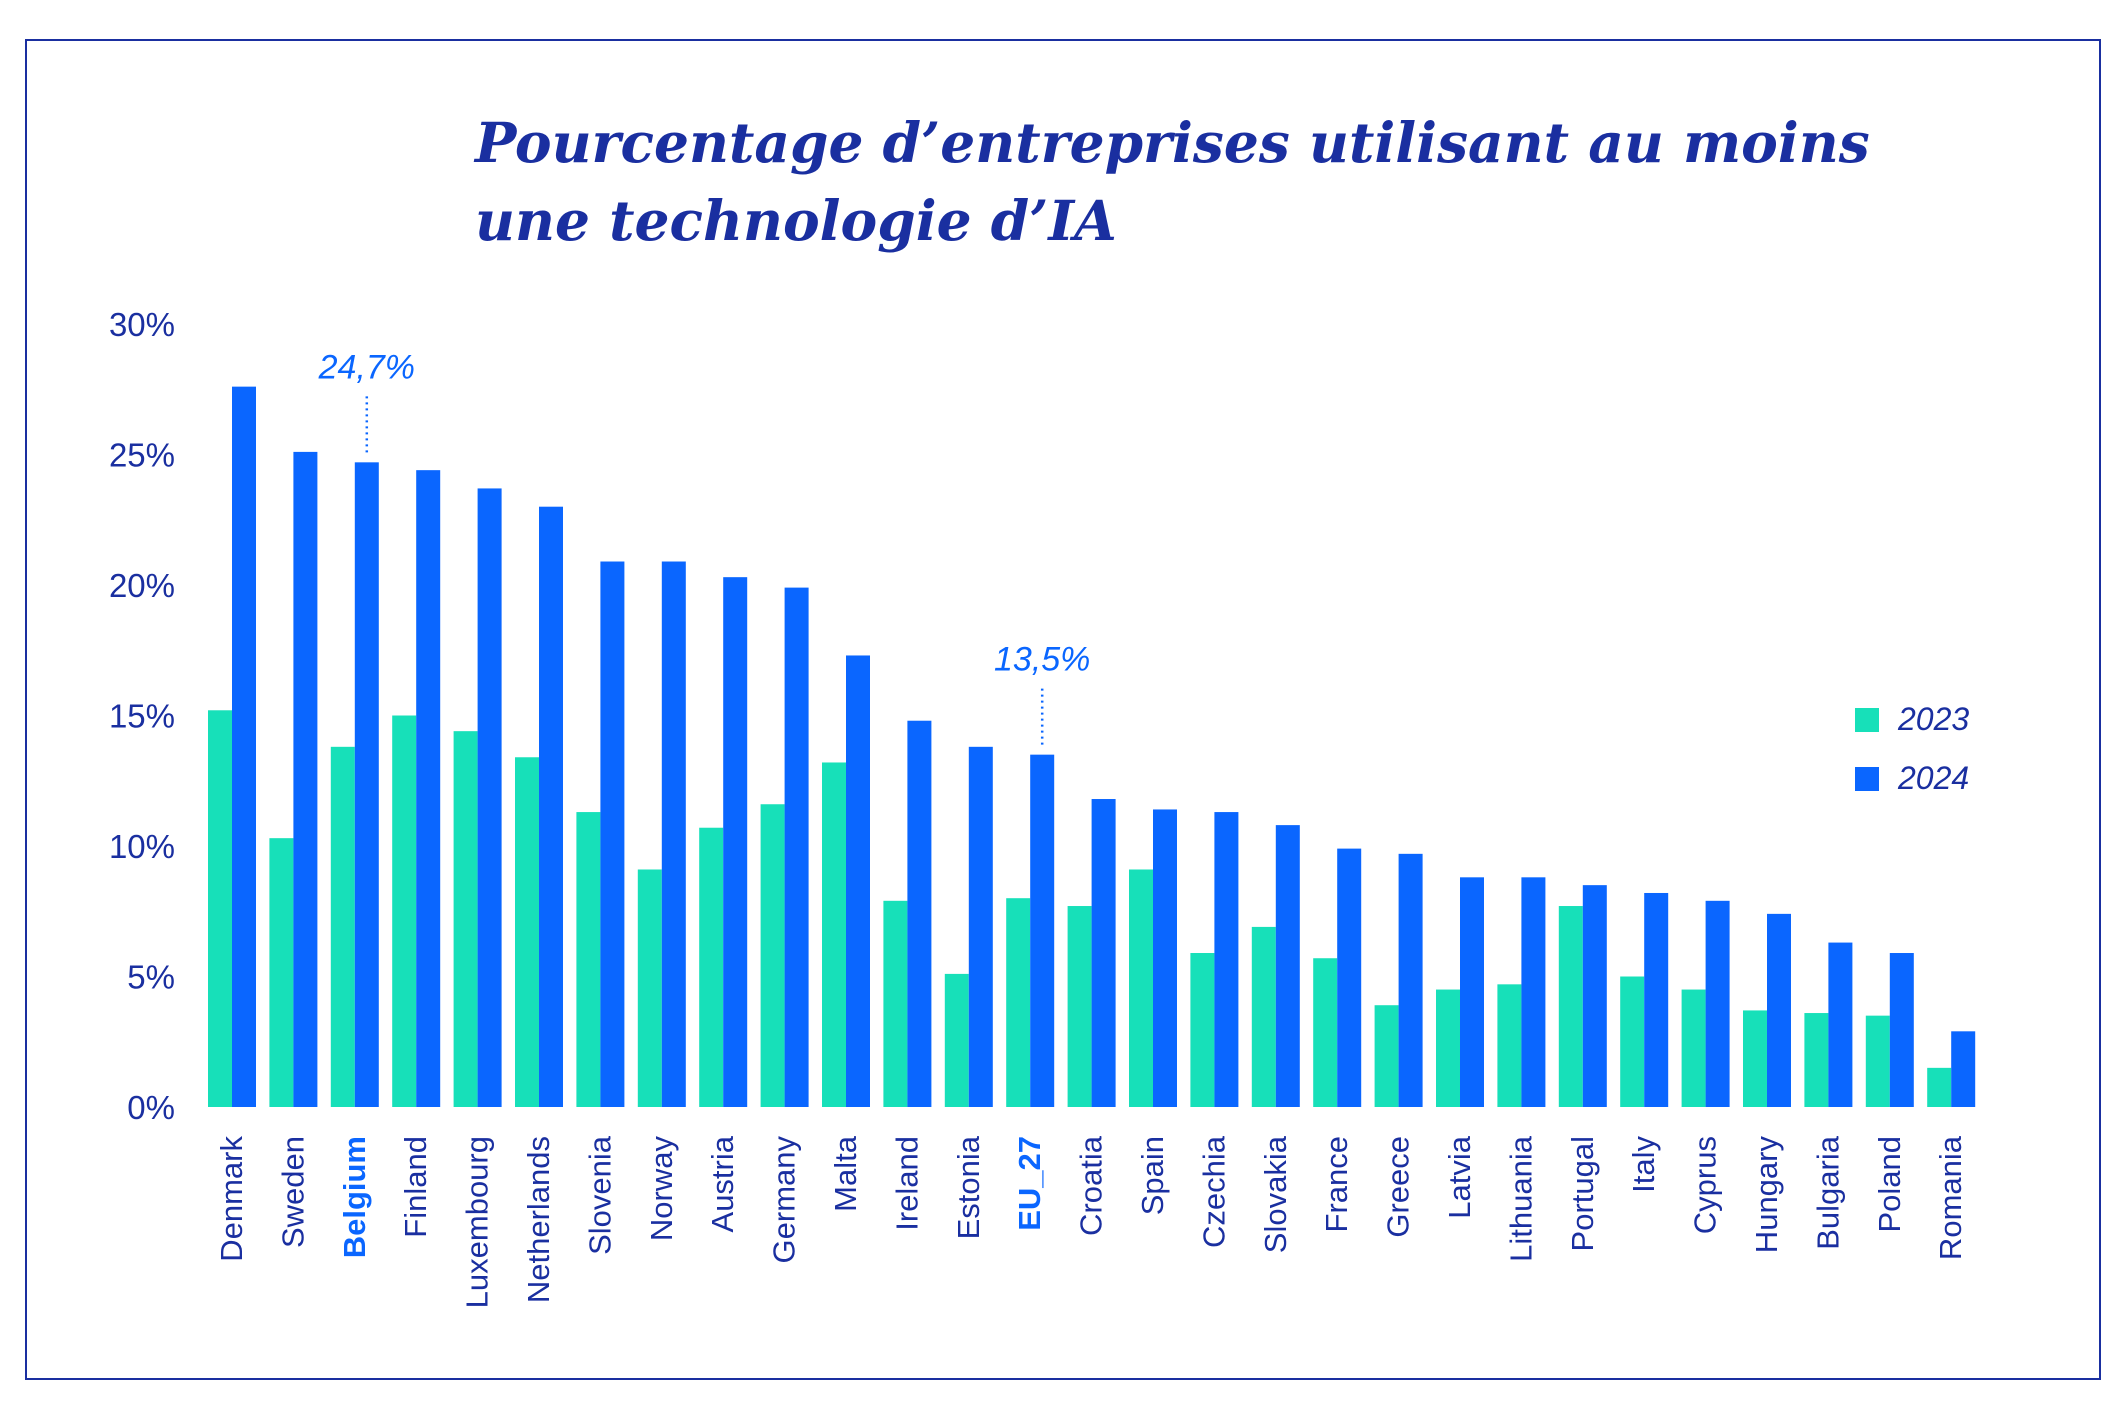 This screenshot has width=2126, height=1417. I want to click on bar-2023-ireland, so click(895, 1003).